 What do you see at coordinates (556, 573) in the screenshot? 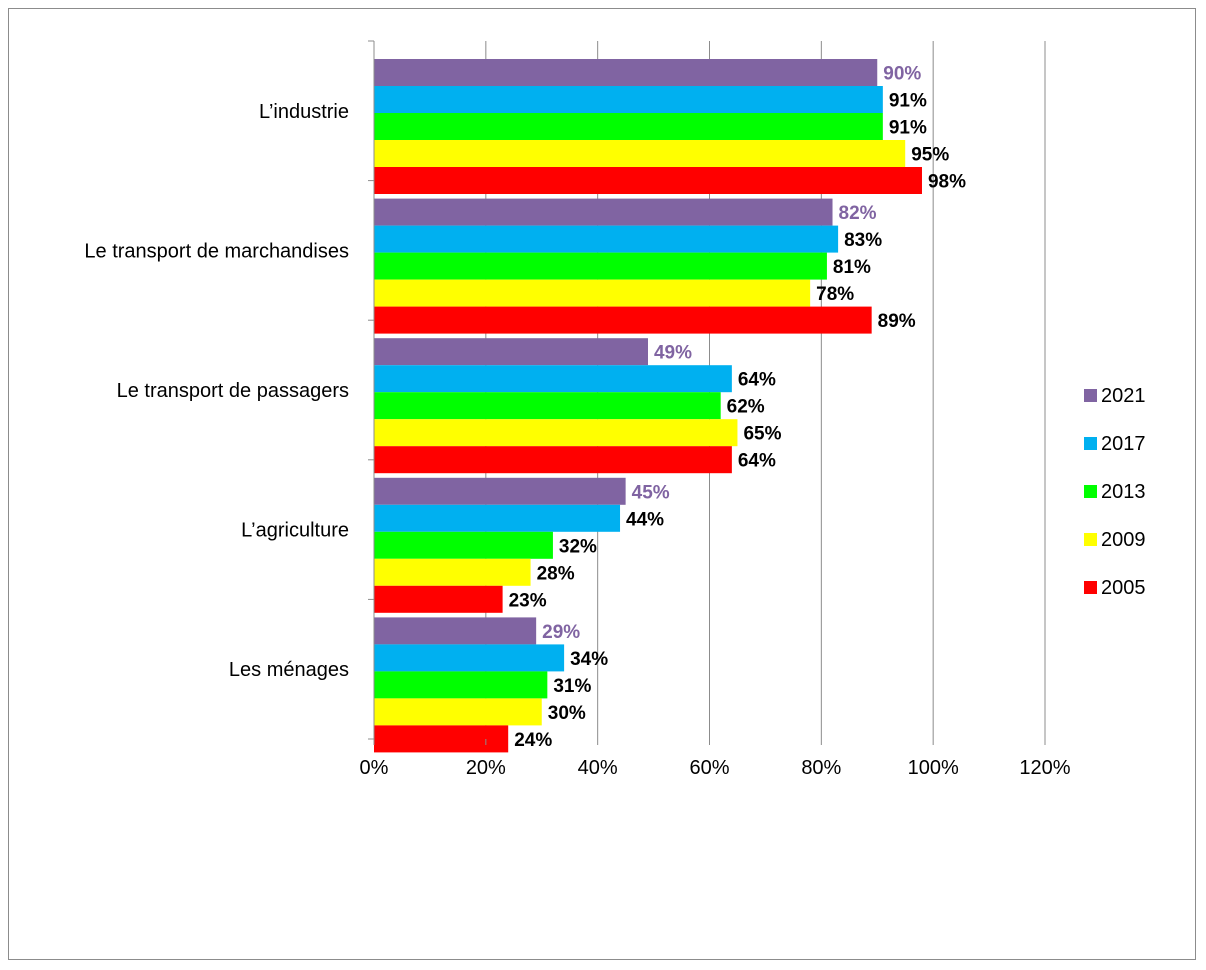
I see `data-label-2009: 28%` at bounding box center [556, 573].